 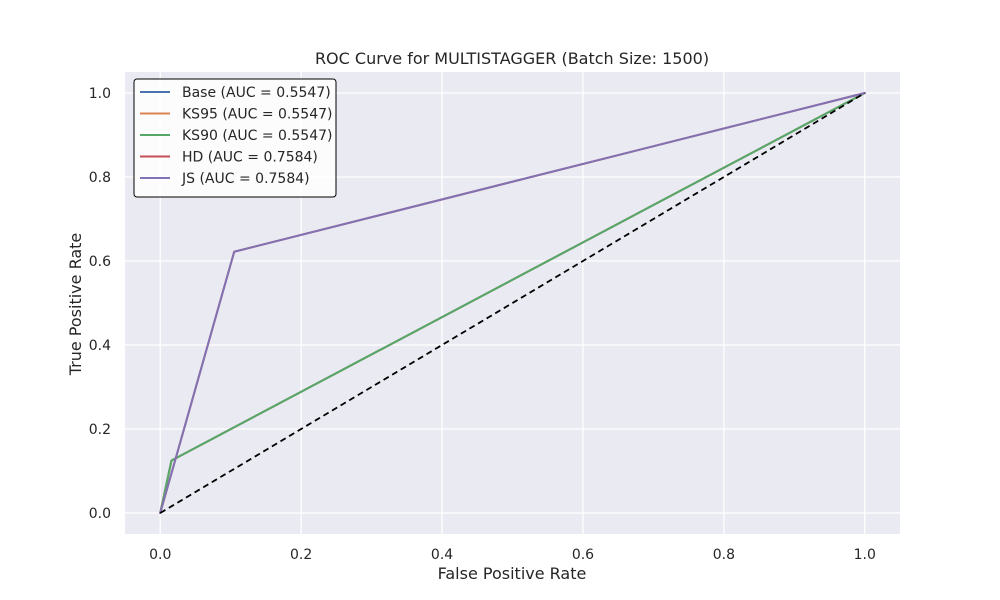 What do you see at coordinates (245, 179) in the screenshot?
I see `legend-entry: JS (AUC = 0.7584)` at bounding box center [245, 179].